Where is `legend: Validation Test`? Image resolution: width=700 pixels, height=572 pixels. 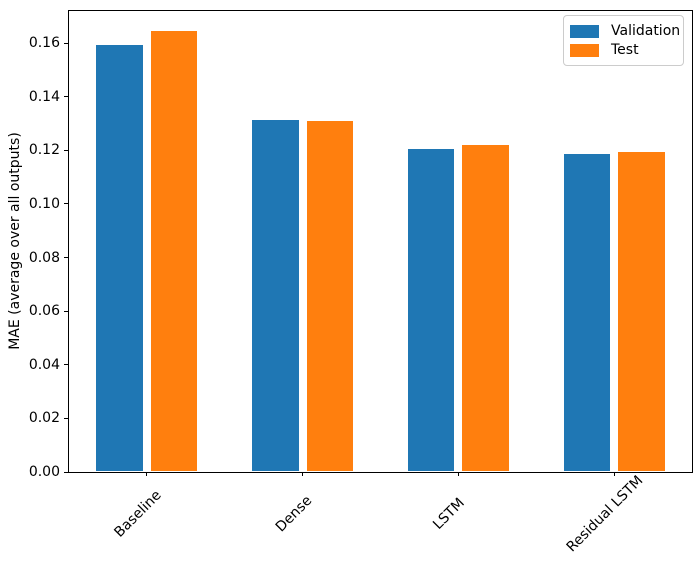
legend: Validation Test is located at coordinates (623, 40).